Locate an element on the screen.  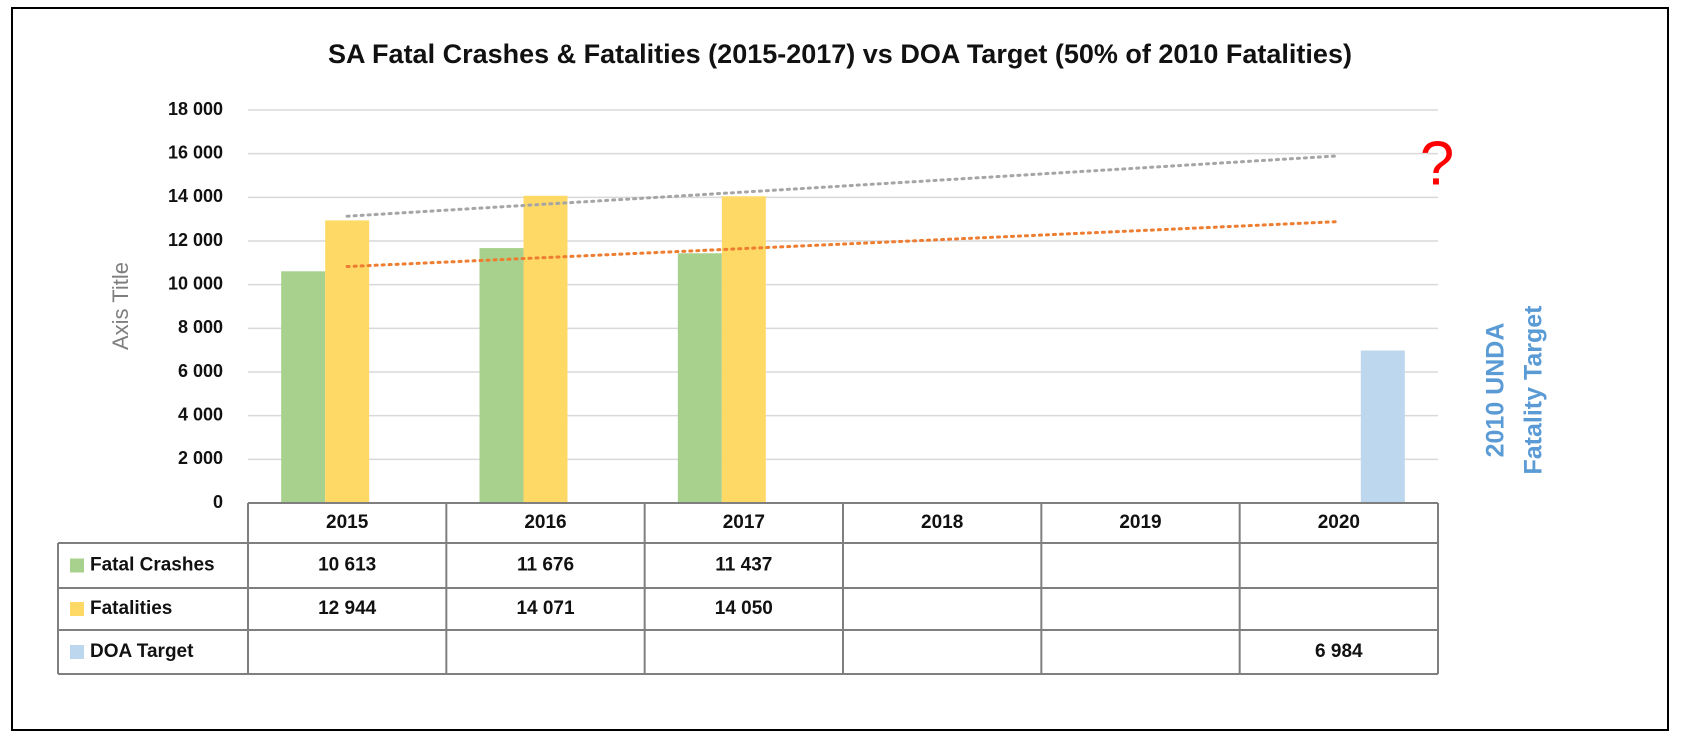
table-value: 6 984 is located at coordinates (1339, 651).